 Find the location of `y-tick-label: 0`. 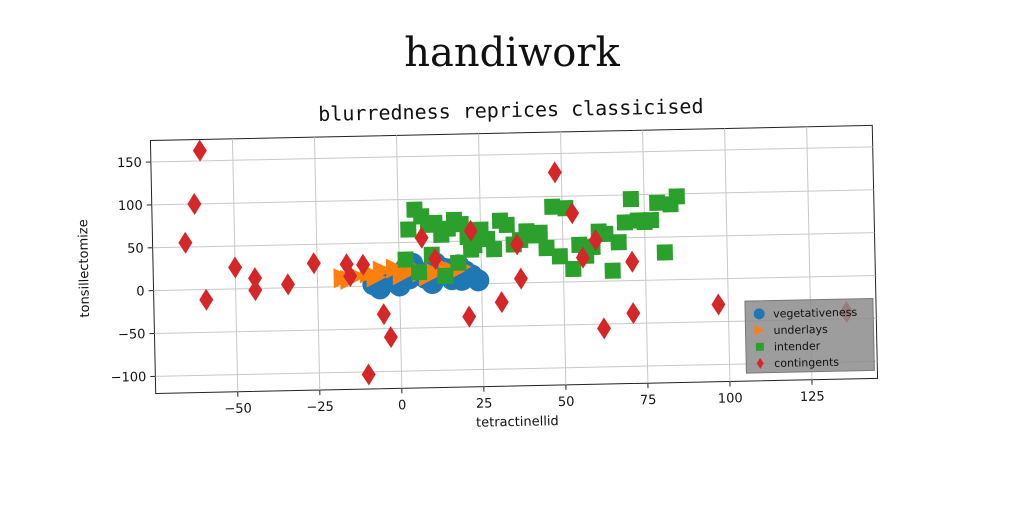

y-tick-label: 0 is located at coordinates (140, 291).